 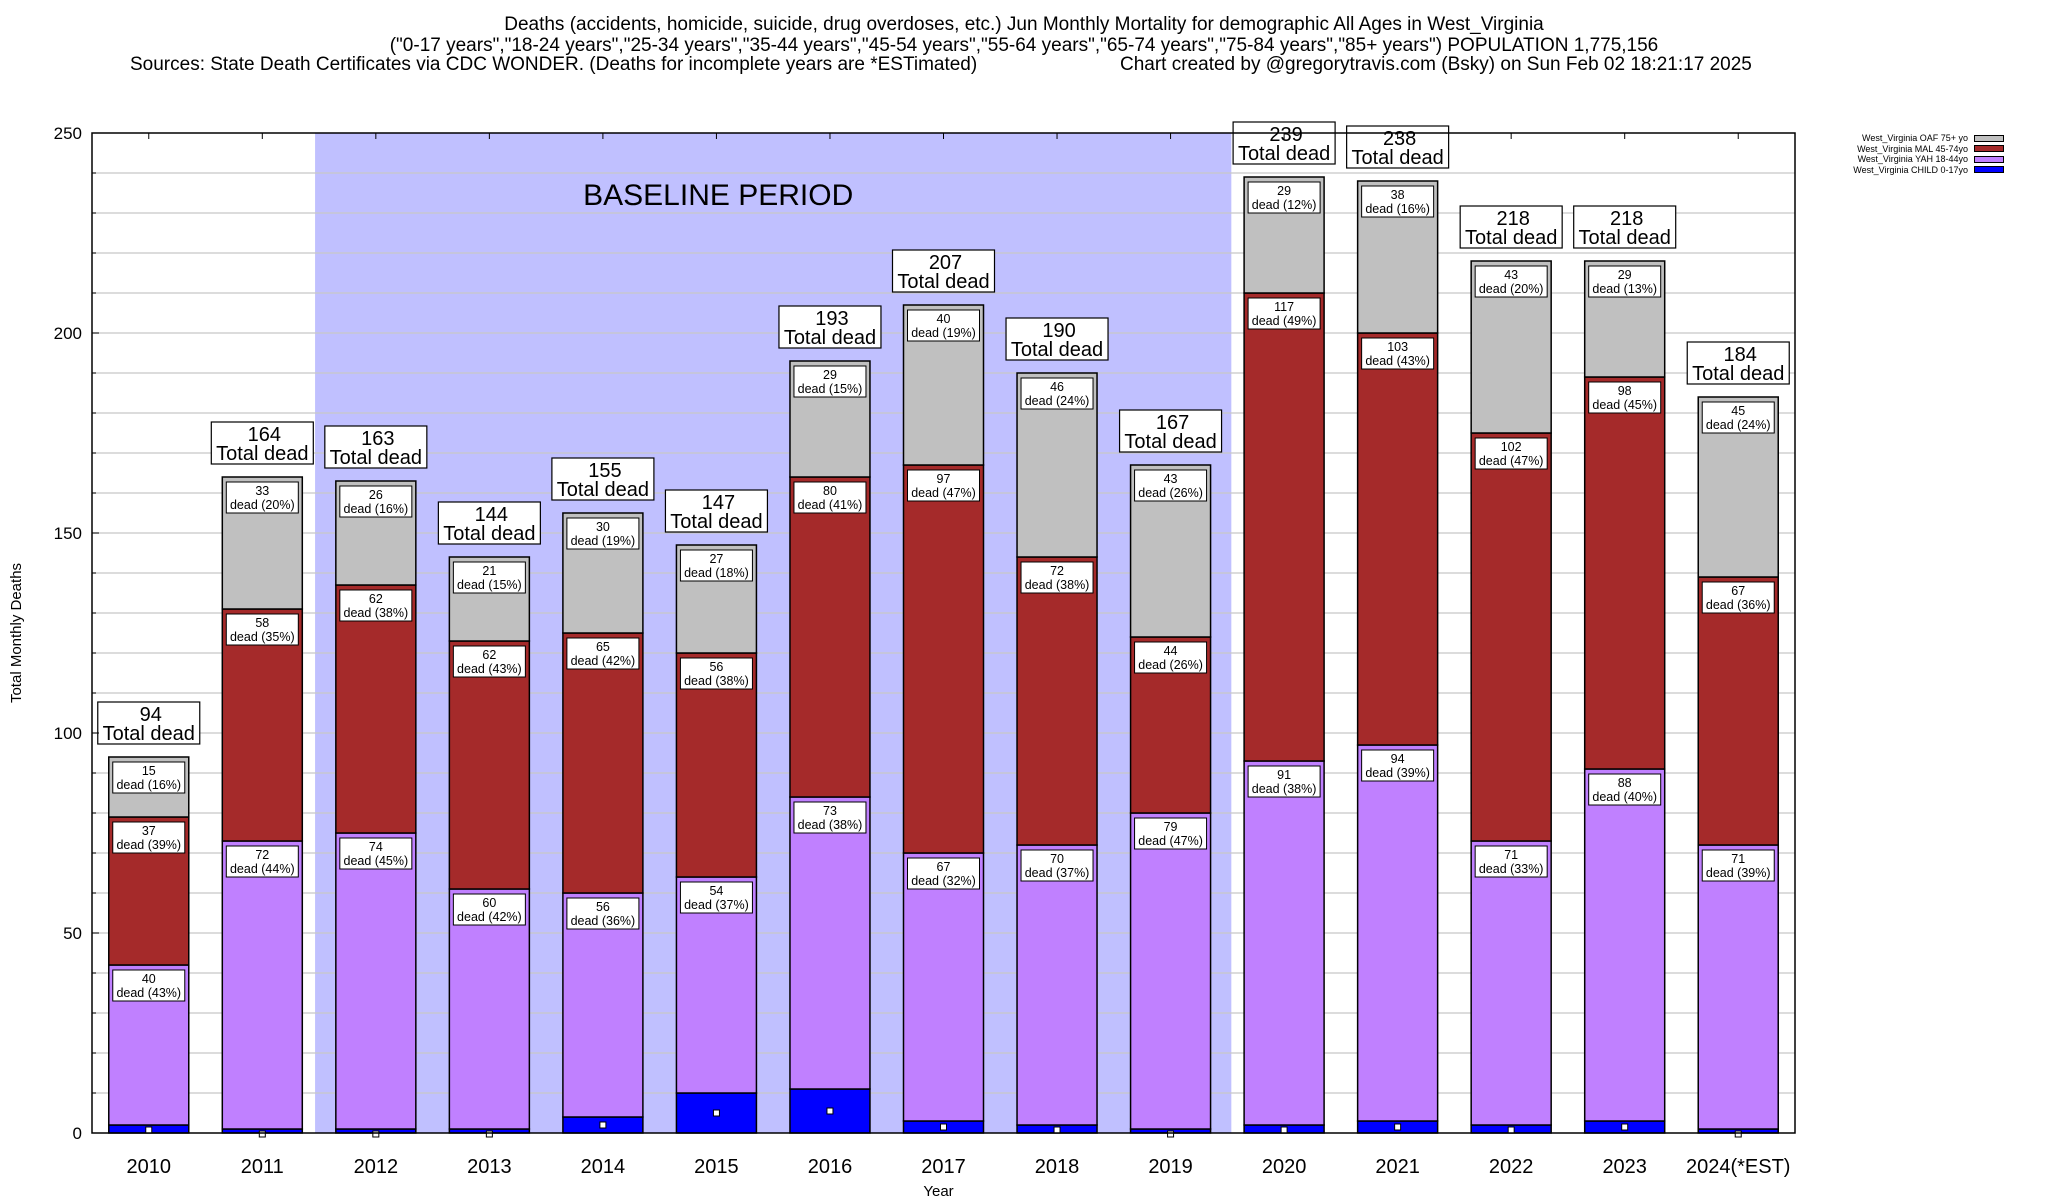 I want to click on legend-item: West_Virginia OAF 75+ yo, so click(x=1928, y=138).